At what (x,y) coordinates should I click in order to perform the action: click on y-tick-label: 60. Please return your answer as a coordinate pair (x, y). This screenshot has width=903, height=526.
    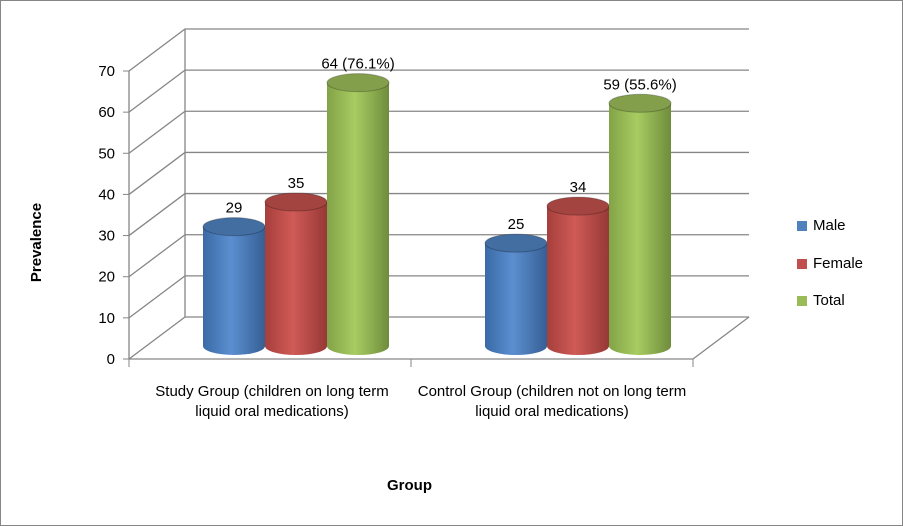
    Looking at the image, I should click on (106, 112).